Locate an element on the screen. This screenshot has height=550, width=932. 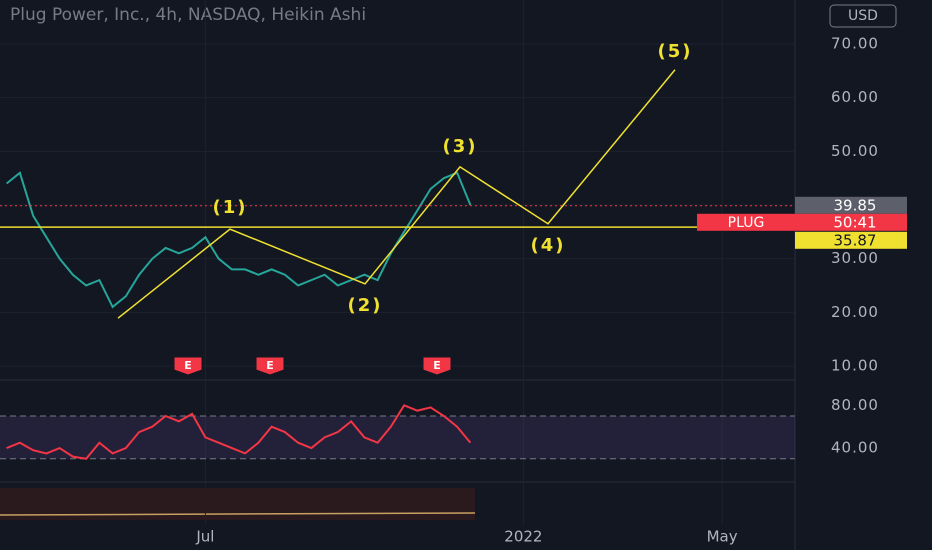
rsi-line is located at coordinates (239, 432).